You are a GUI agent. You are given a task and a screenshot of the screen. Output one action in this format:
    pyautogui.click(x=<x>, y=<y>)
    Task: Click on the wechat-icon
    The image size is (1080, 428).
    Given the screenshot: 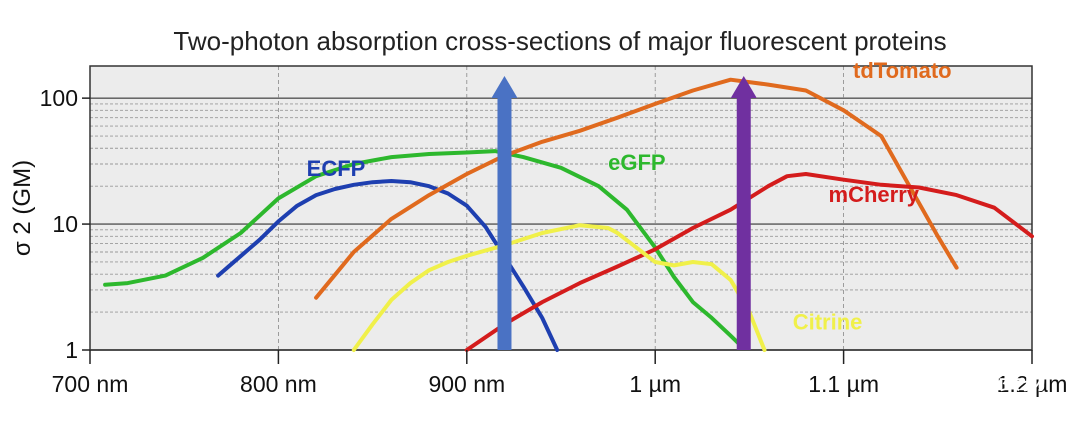 What is the action you would take?
    pyautogui.click(x=920, y=380)
    